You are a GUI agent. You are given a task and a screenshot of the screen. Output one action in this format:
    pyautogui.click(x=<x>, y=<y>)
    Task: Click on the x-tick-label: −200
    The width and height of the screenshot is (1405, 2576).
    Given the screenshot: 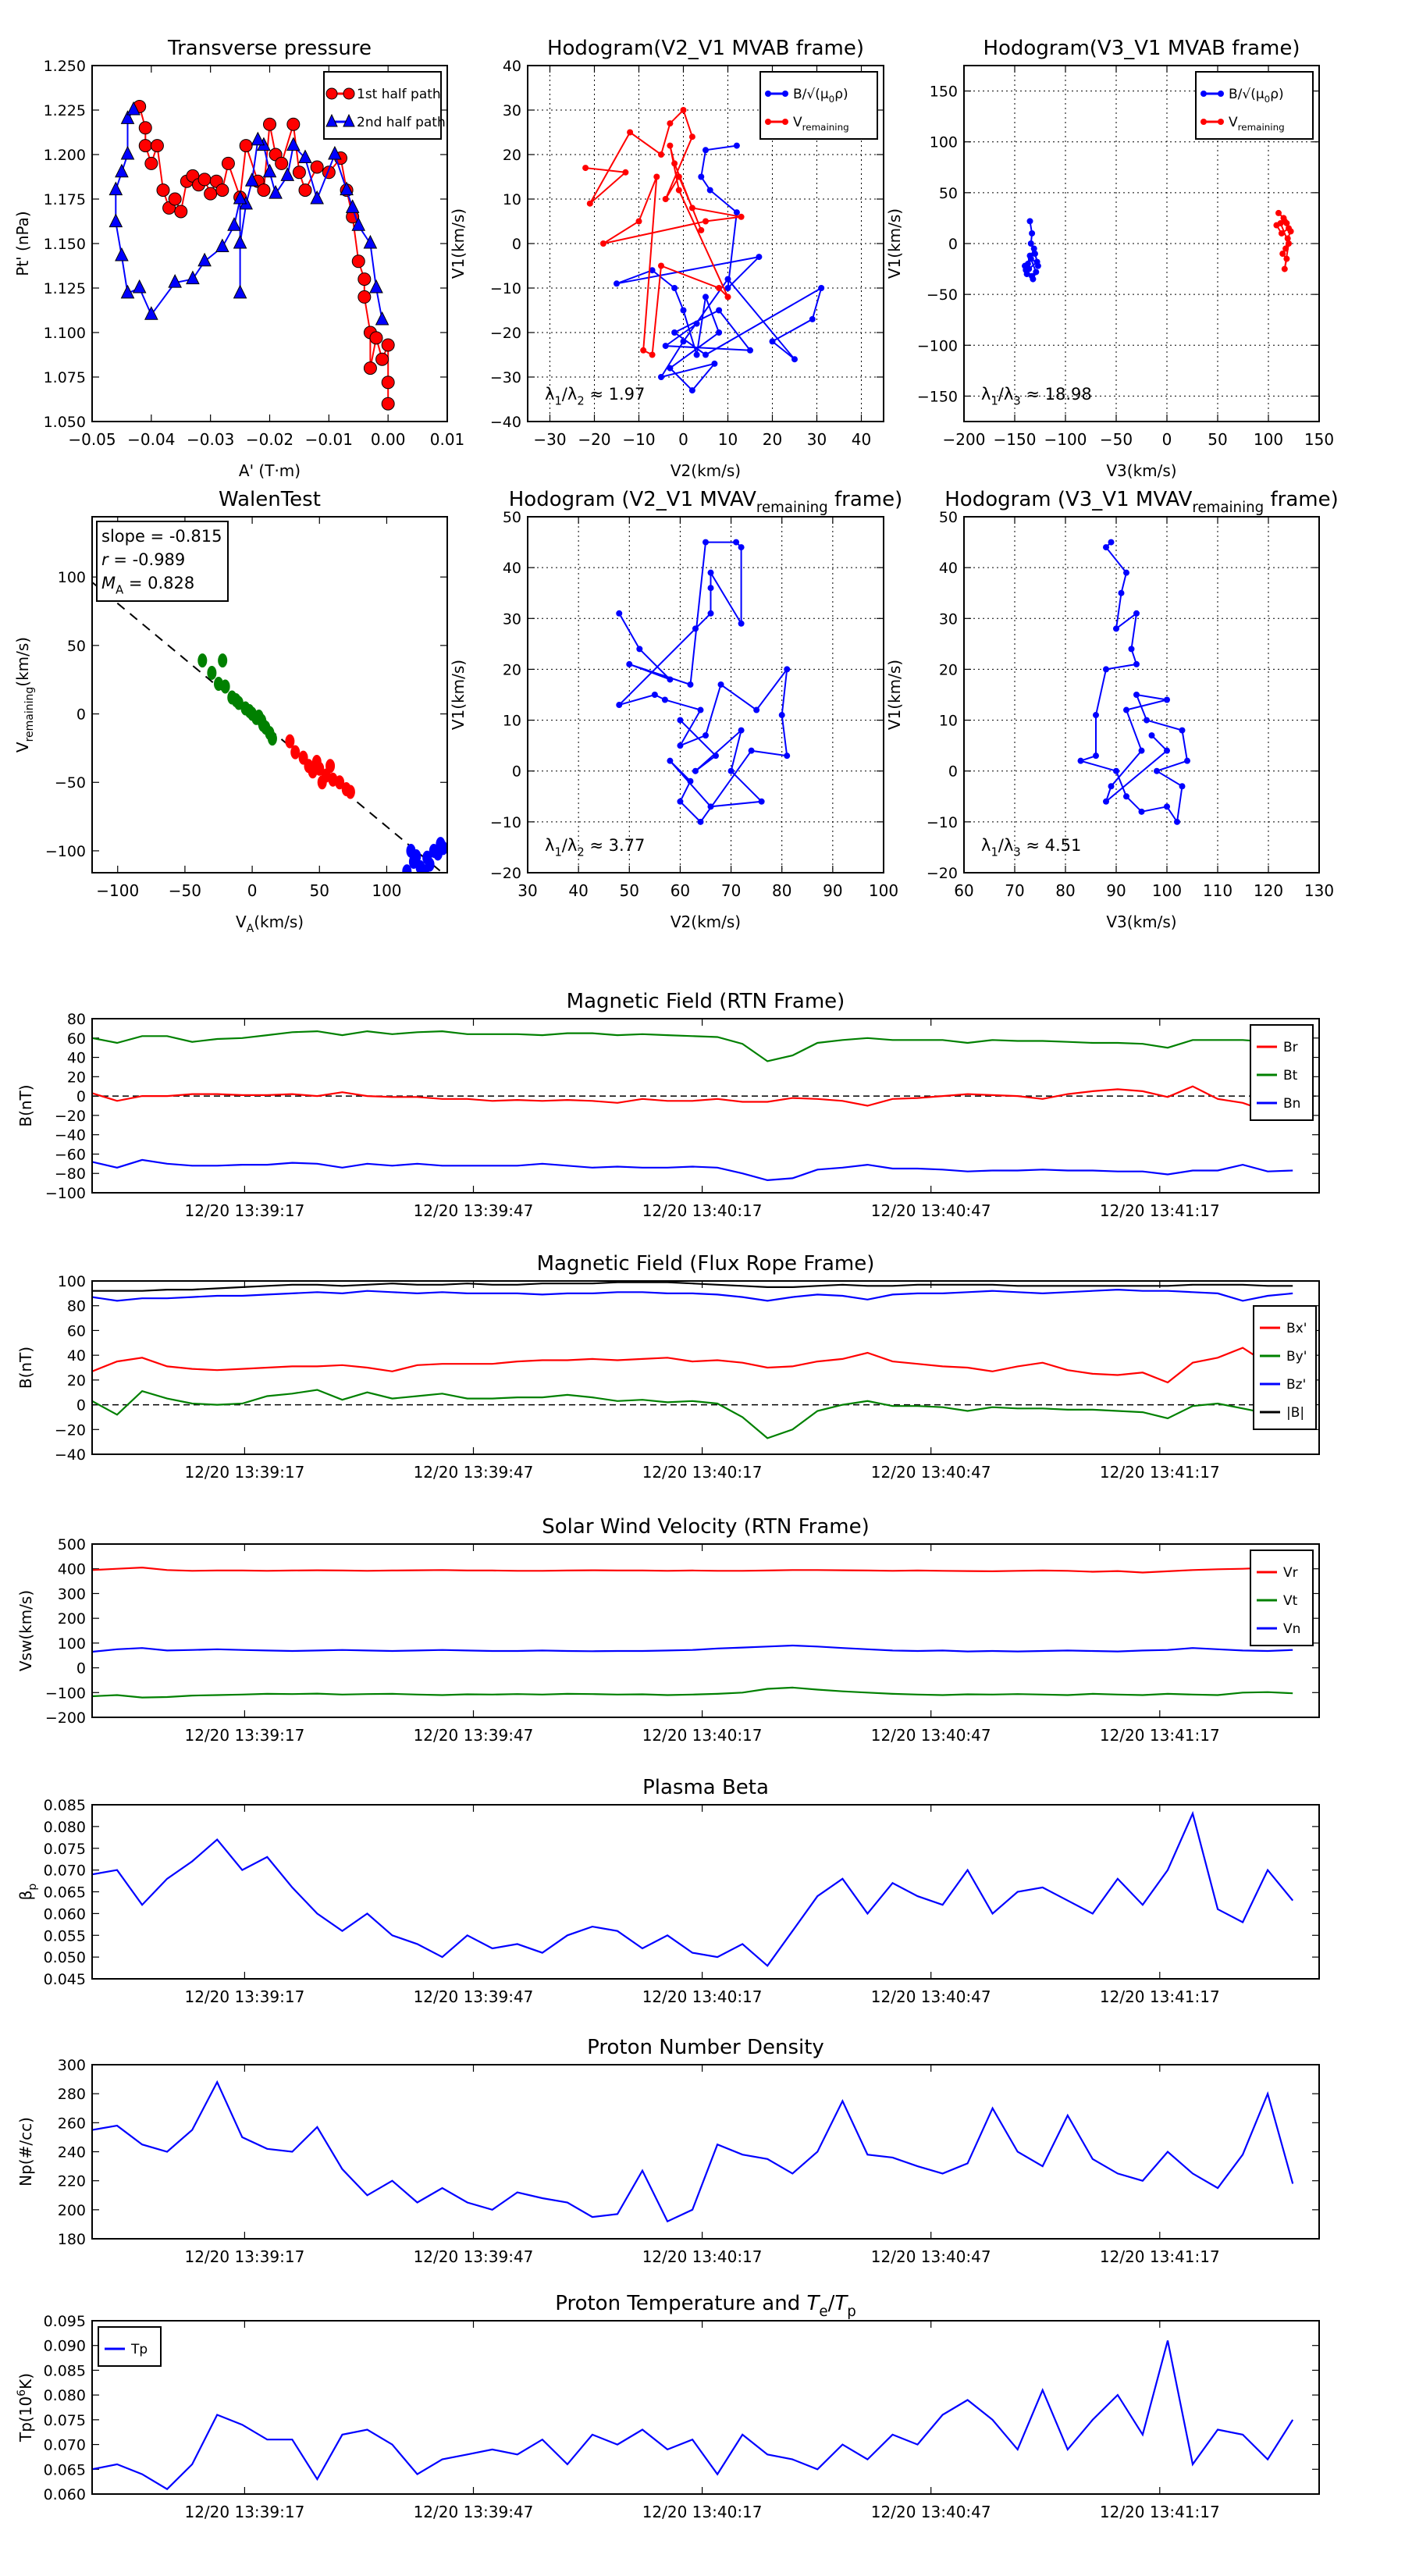 What is the action you would take?
    pyautogui.click(x=964, y=439)
    